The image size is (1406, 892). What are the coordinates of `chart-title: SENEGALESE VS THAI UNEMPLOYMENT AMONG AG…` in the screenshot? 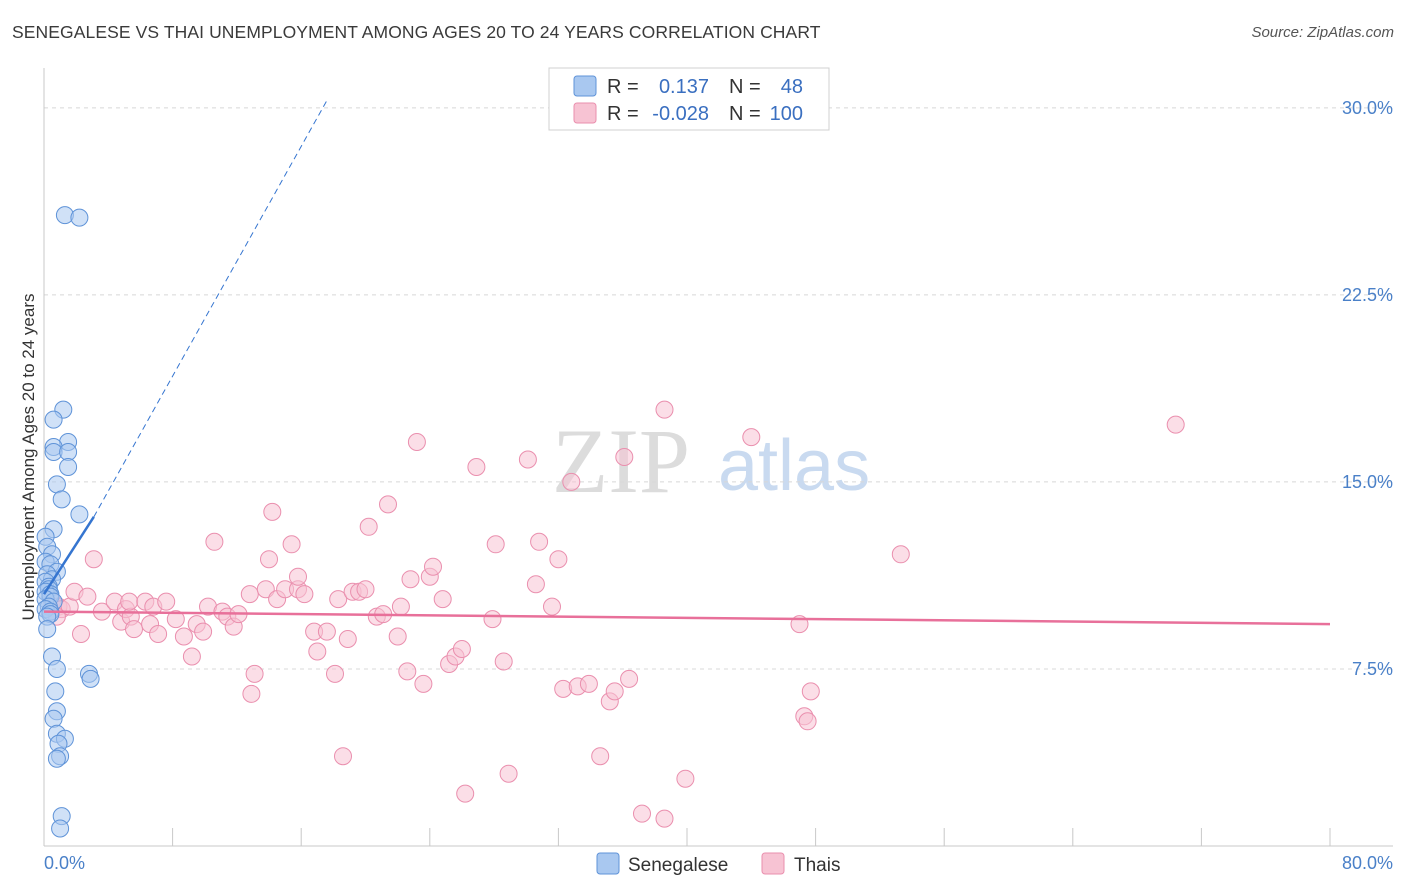 It's located at (416, 32).